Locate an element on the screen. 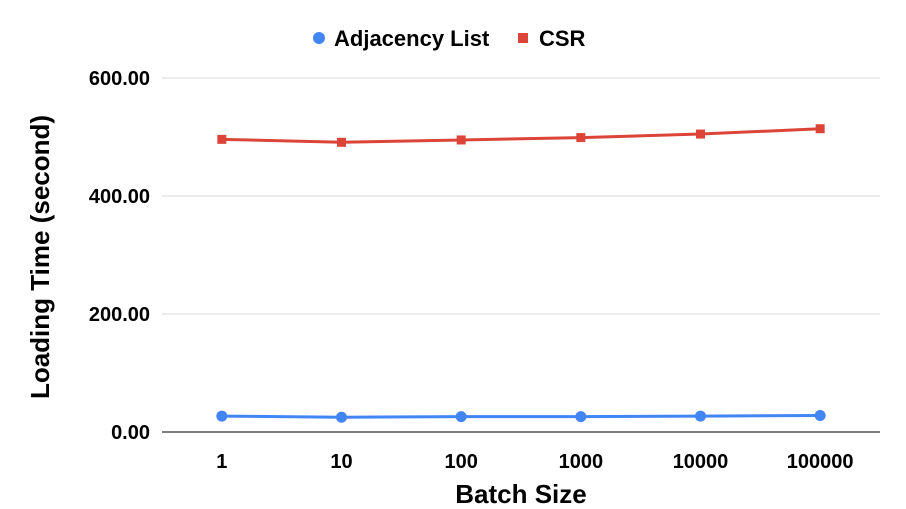 The width and height of the screenshot is (906, 509). x-tick-label: 1000 is located at coordinates (581, 462).